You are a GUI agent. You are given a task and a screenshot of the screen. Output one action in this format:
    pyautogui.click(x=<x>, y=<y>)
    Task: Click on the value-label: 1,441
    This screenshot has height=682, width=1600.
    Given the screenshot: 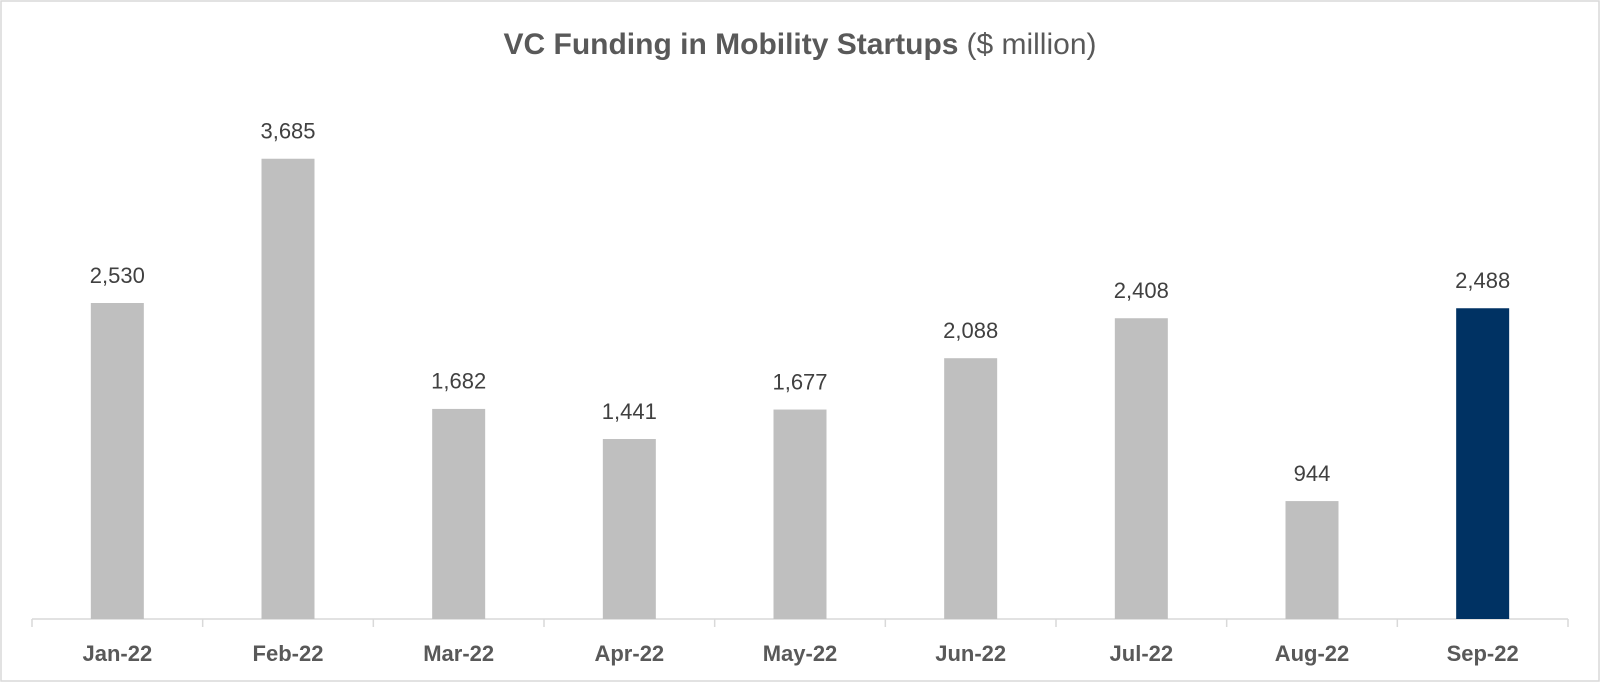 What is the action you would take?
    pyautogui.click(x=629, y=411)
    